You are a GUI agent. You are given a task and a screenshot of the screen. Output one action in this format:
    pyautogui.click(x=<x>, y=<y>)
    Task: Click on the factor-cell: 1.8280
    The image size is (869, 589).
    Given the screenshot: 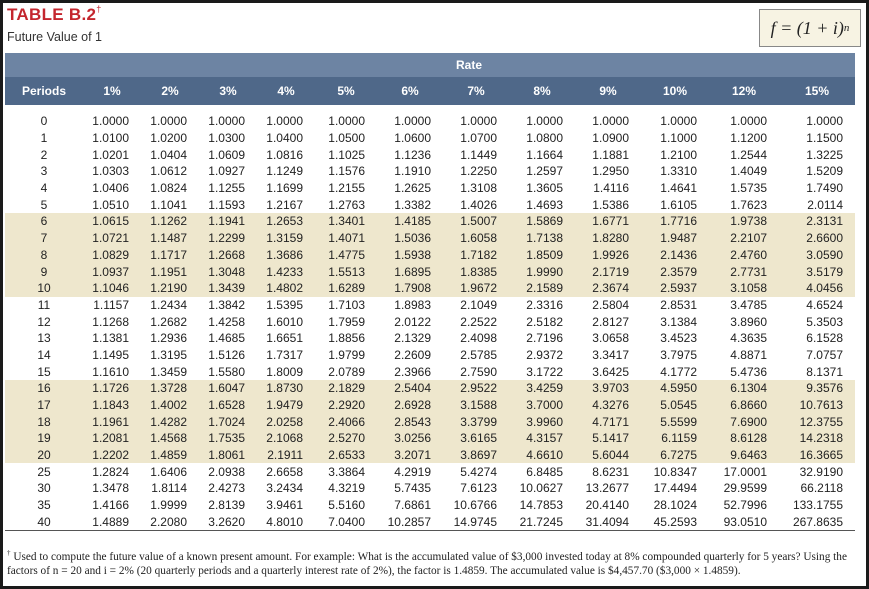 What is the action you would take?
    pyautogui.click(x=608, y=238)
    